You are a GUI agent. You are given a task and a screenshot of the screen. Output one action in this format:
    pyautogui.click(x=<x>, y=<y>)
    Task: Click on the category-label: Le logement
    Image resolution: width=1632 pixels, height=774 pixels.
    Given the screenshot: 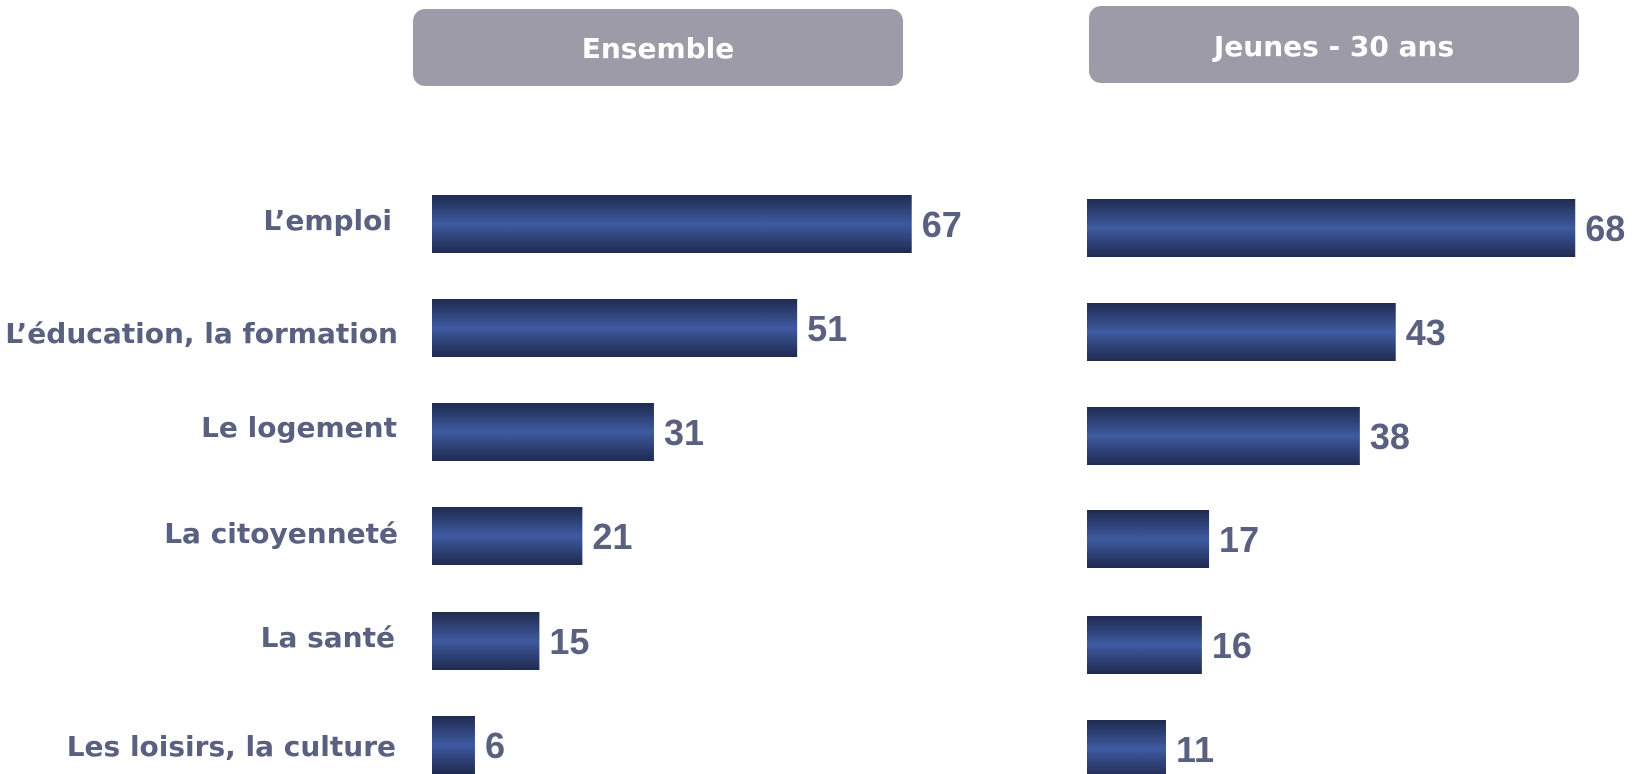 What is the action you would take?
    pyautogui.click(x=299, y=427)
    